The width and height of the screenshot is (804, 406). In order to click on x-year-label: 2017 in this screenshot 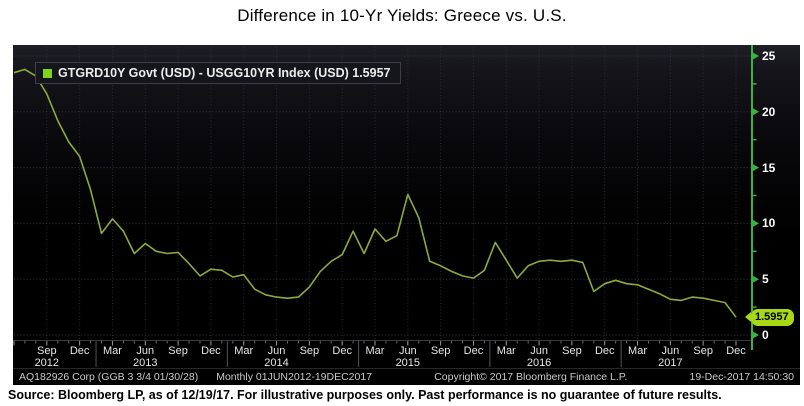, I will do `click(670, 363)`.